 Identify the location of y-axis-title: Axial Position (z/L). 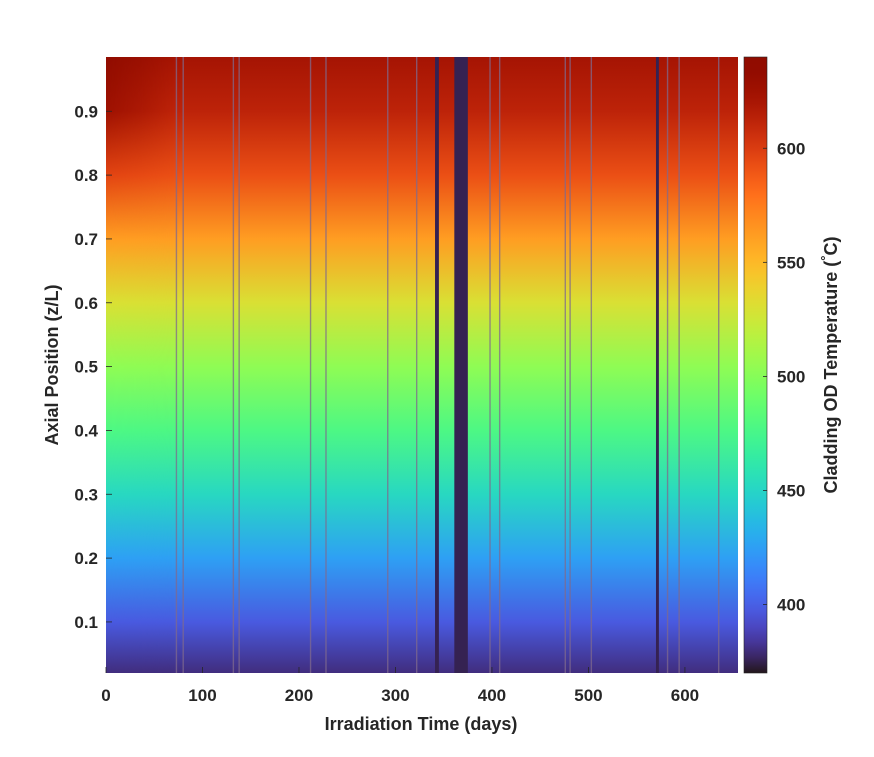
(52, 364).